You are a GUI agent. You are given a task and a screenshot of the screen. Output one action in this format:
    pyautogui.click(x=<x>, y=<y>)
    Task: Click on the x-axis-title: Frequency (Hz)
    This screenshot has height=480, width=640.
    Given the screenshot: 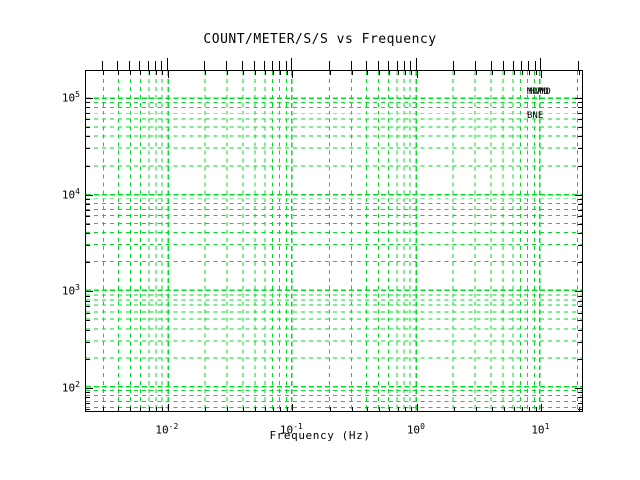 What is the action you would take?
    pyautogui.click(x=320, y=435)
    